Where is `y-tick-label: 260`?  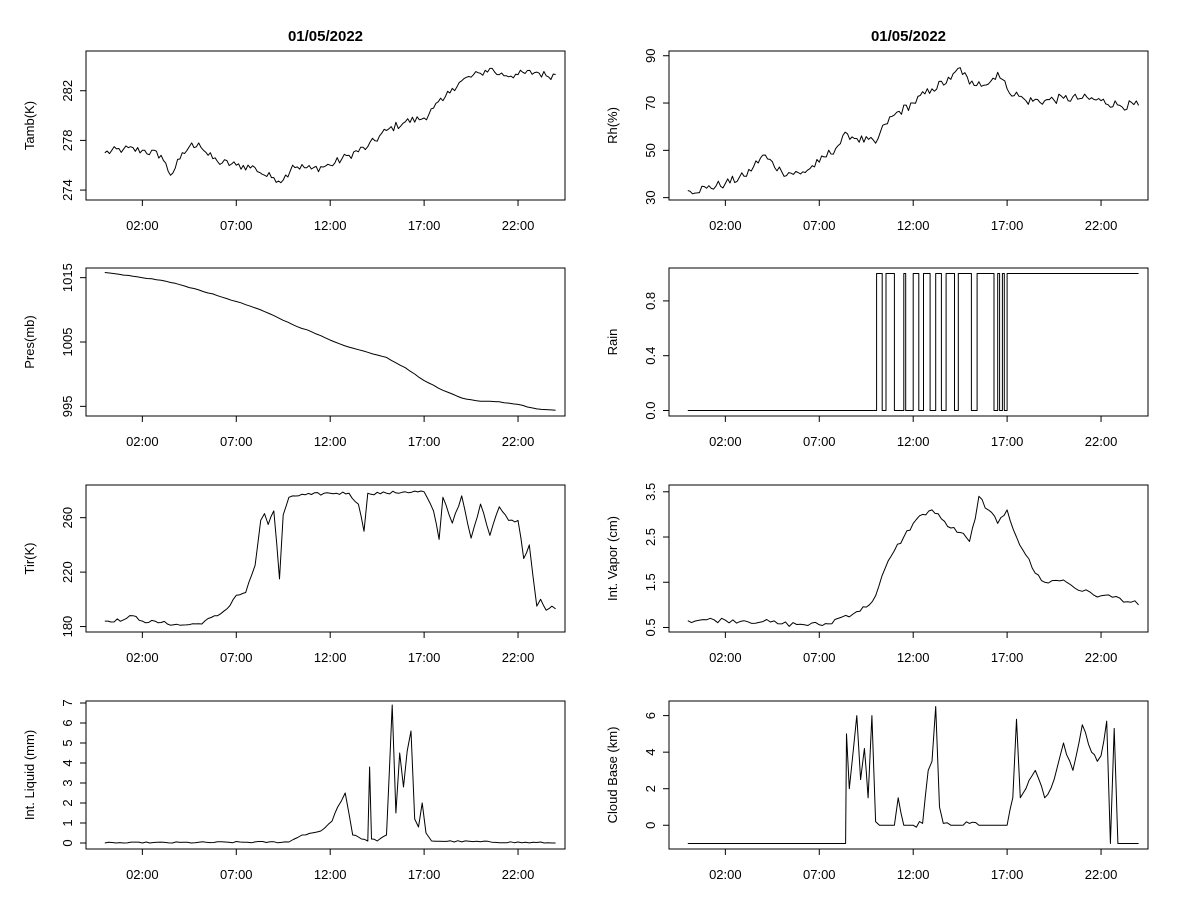 y-tick-label: 260 is located at coordinates (67, 518).